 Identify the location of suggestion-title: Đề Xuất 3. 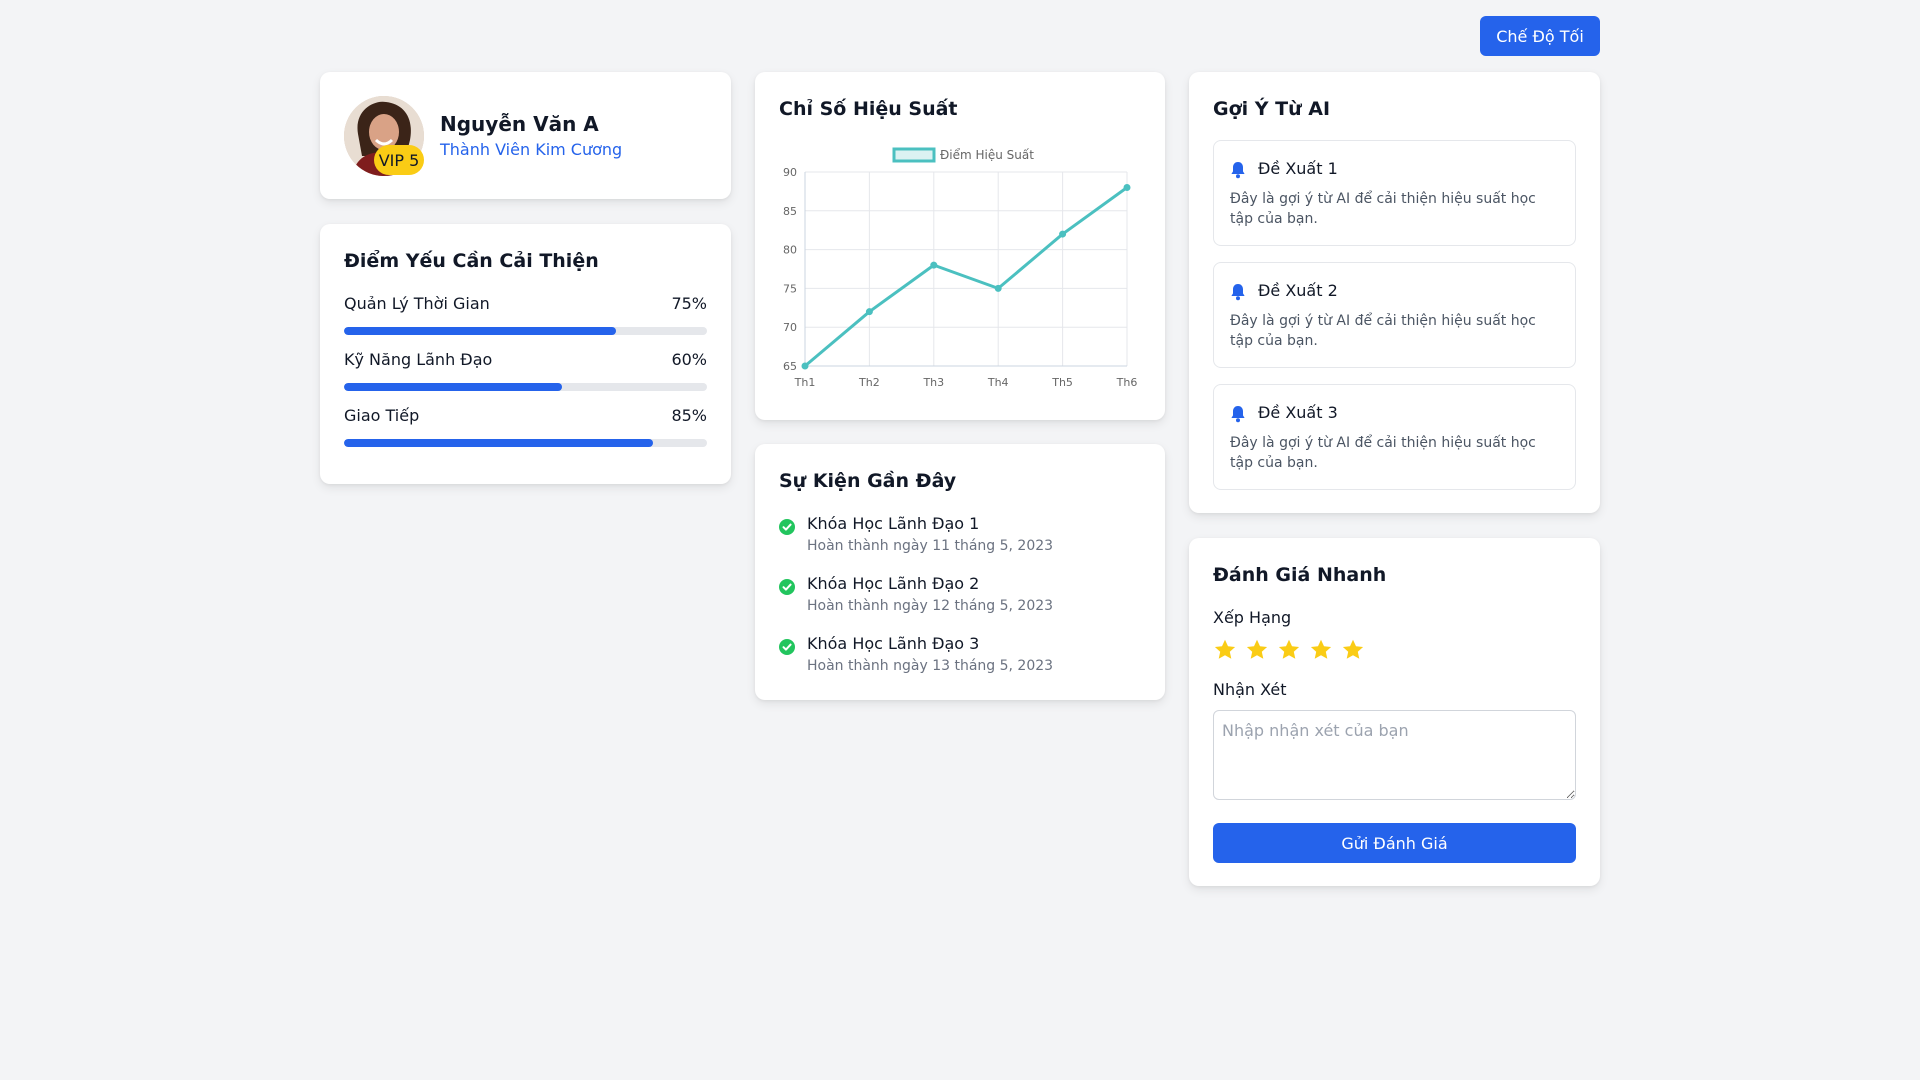
(1298, 412).